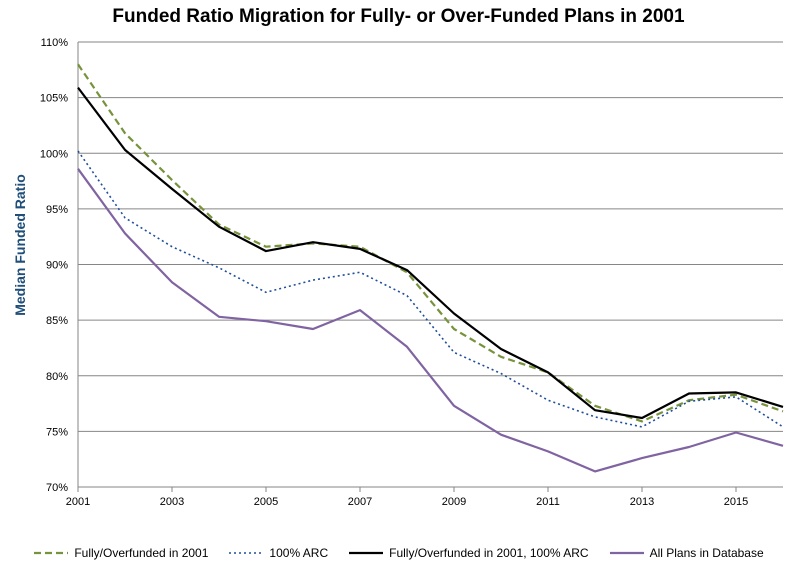  Describe the element at coordinates (706, 553) in the screenshot. I see `legend-label: All Plans in Database` at that location.